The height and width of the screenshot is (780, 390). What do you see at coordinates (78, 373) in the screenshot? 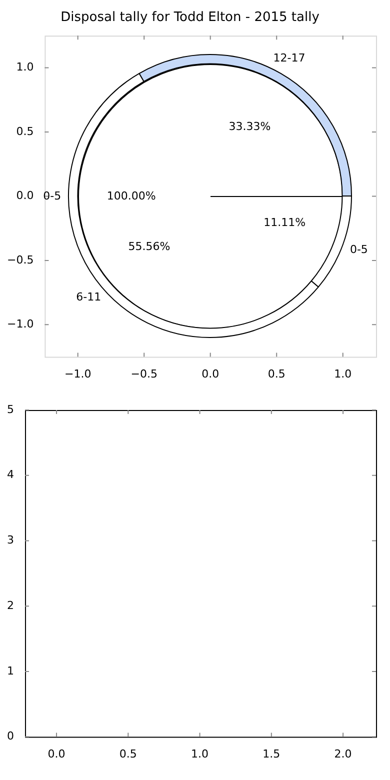
I see `x-tick-label: −1.0` at bounding box center [78, 373].